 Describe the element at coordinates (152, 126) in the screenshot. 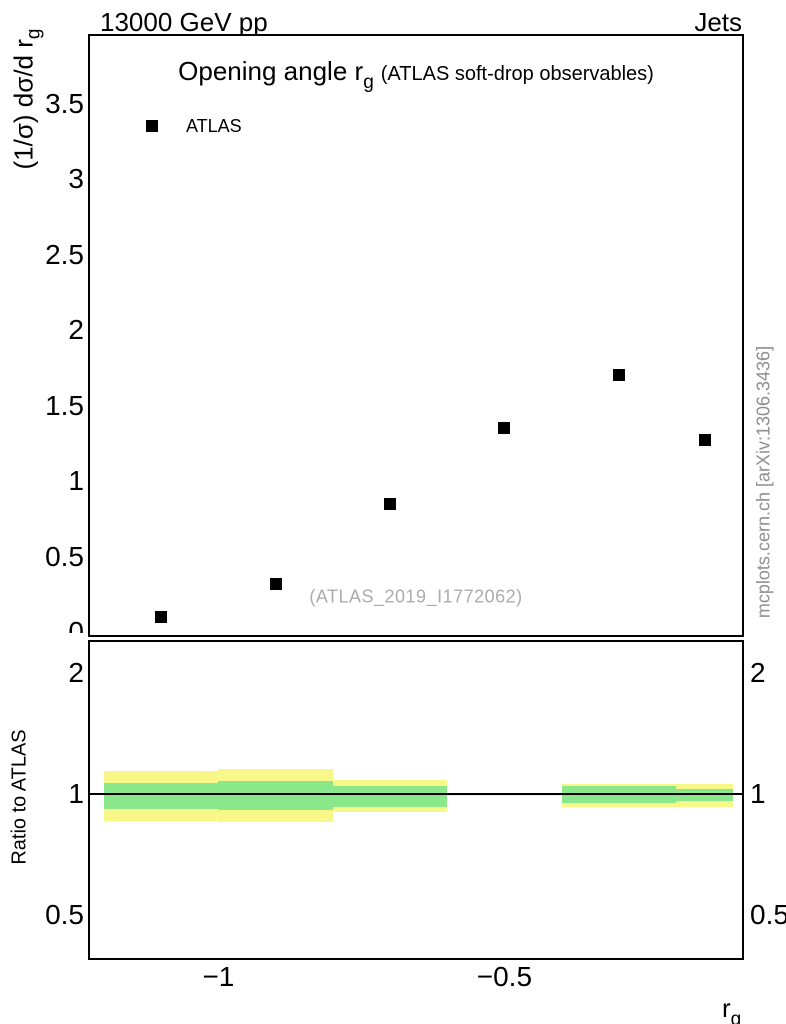

I see `legend-square-marker-icon` at that location.